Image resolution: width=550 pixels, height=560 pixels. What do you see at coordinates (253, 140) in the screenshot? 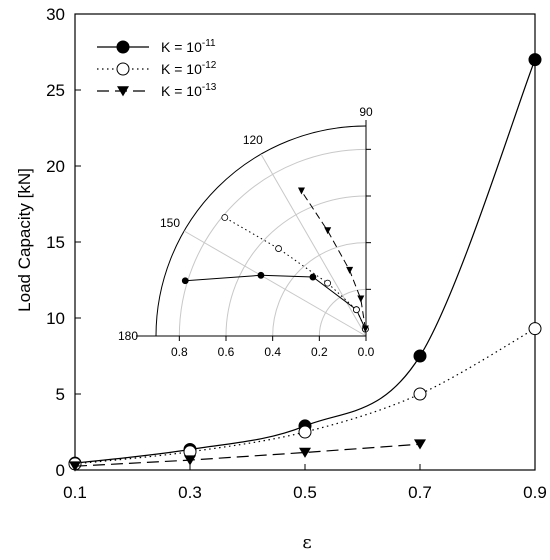
I see `polar-angle-label: 120` at bounding box center [253, 140].